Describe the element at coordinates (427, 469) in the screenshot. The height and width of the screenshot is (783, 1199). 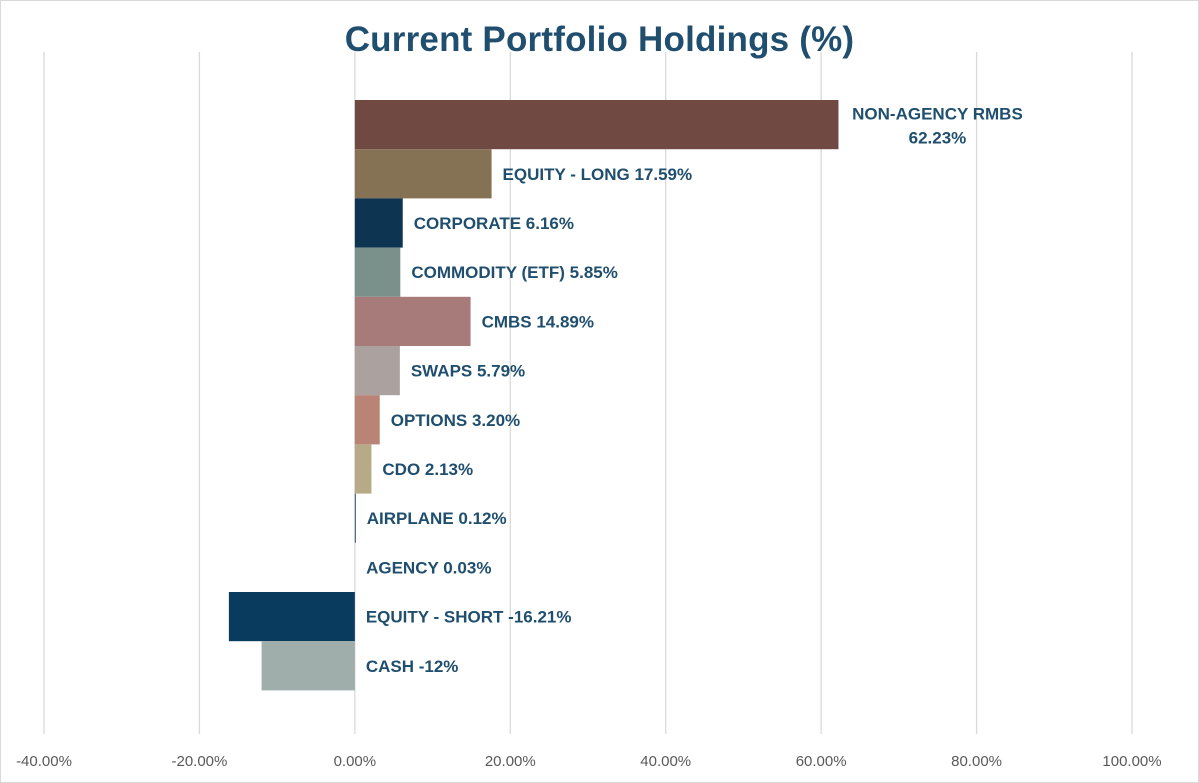
I see `data-label: CDO 2.13%` at that location.